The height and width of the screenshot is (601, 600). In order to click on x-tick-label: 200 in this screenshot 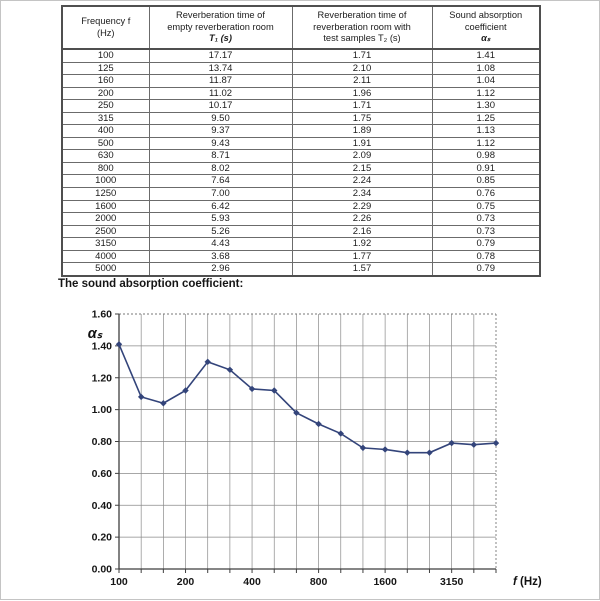, I will do `click(186, 582)`.